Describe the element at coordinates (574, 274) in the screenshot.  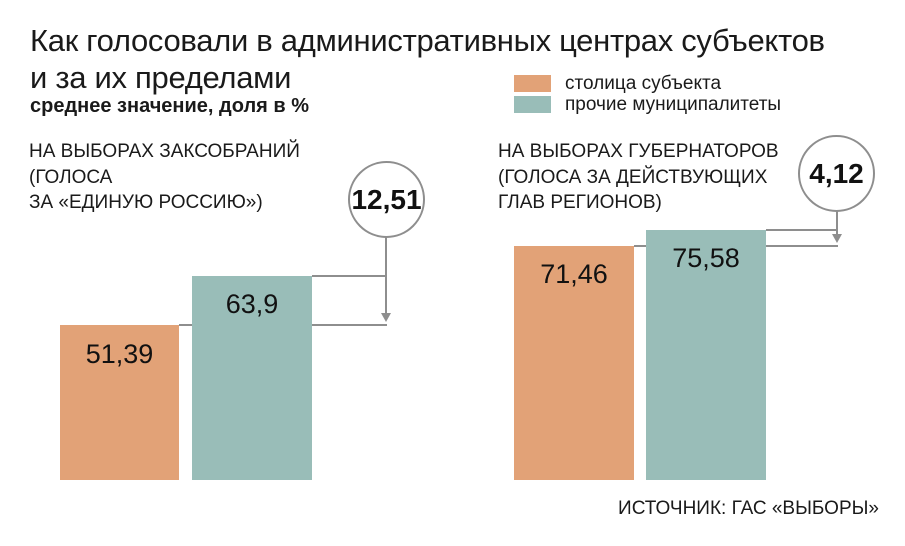
I see `right-capital-bar-value: 71,46` at that location.